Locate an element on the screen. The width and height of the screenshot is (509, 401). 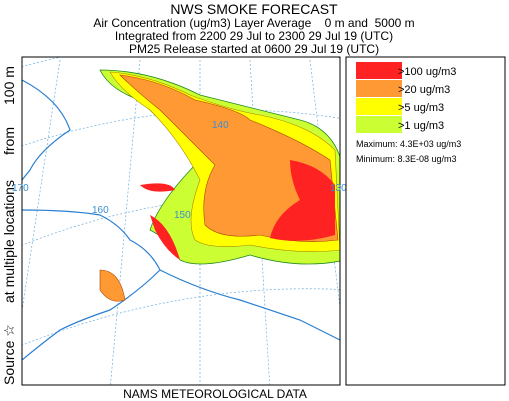
locations: at multiple locations is located at coordinates (9, 241).